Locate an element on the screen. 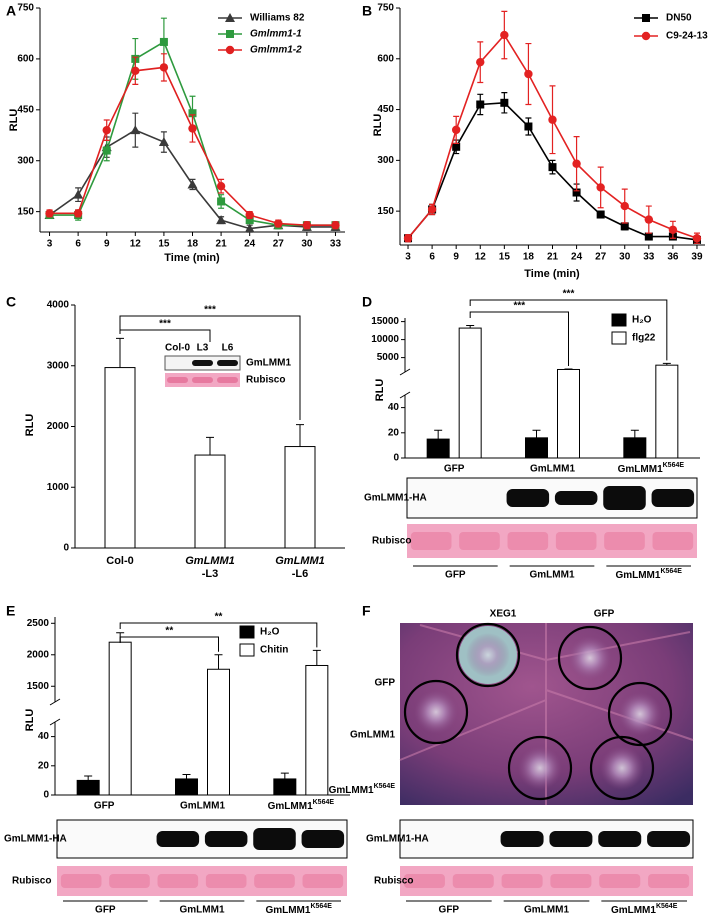 The width and height of the screenshot is (709, 914). x-tick-label: GmLMM1 -L3 is located at coordinates (210, 567).